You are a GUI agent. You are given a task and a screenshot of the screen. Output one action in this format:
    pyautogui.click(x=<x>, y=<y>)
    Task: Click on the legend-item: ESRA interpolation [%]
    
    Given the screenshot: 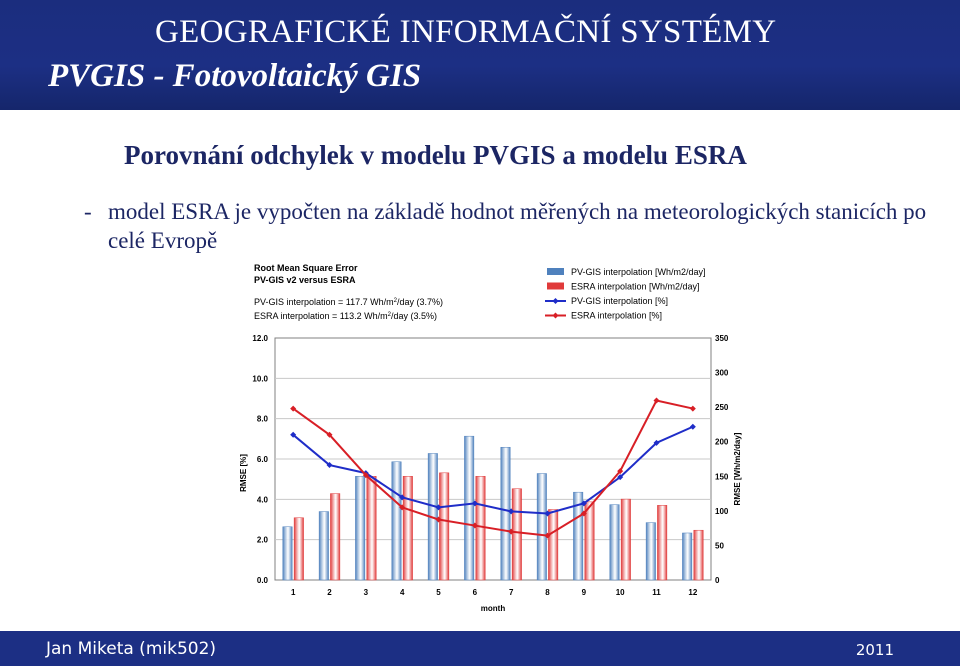 What is the action you would take?
    pyautogui.click(x=603, y=316)
    